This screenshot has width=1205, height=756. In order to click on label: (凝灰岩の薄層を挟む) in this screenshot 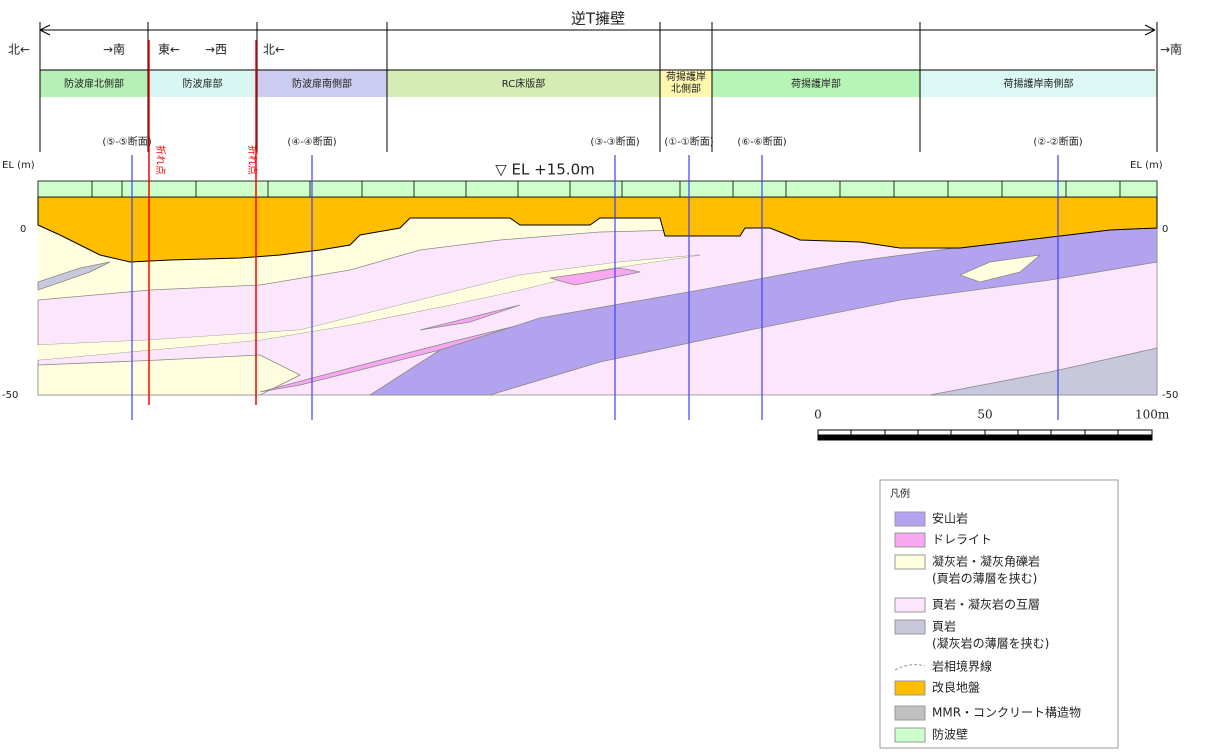, I will do `click(990, 643)`.